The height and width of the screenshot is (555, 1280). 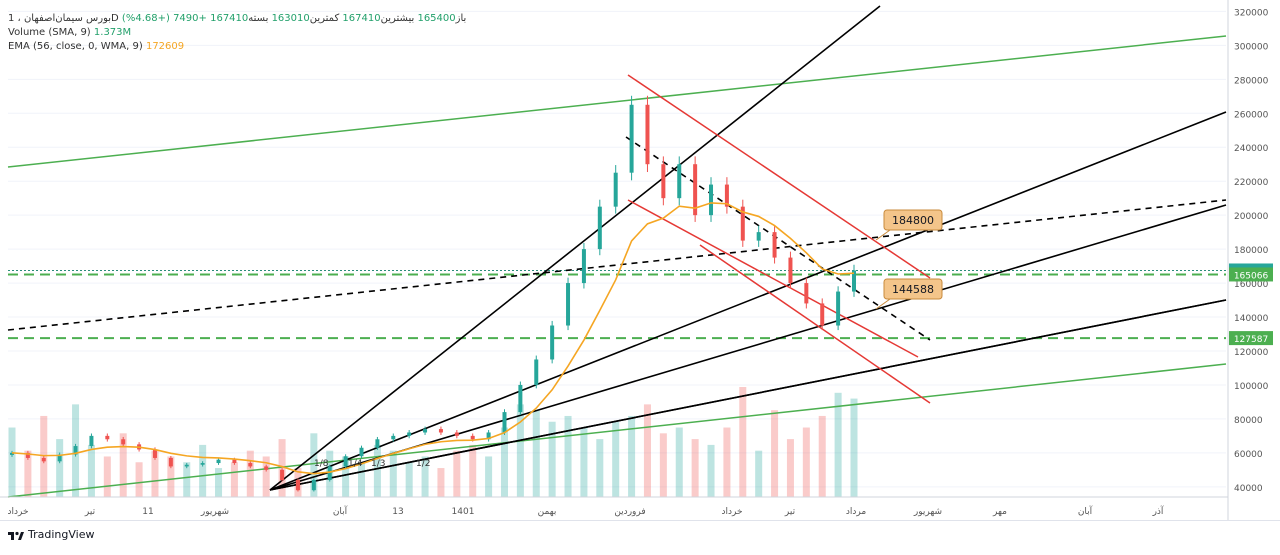 What do you see at coordinates (423, 464) in the screenshot?
I see `fib-label: 1/2` at bounding box center [423, 464].